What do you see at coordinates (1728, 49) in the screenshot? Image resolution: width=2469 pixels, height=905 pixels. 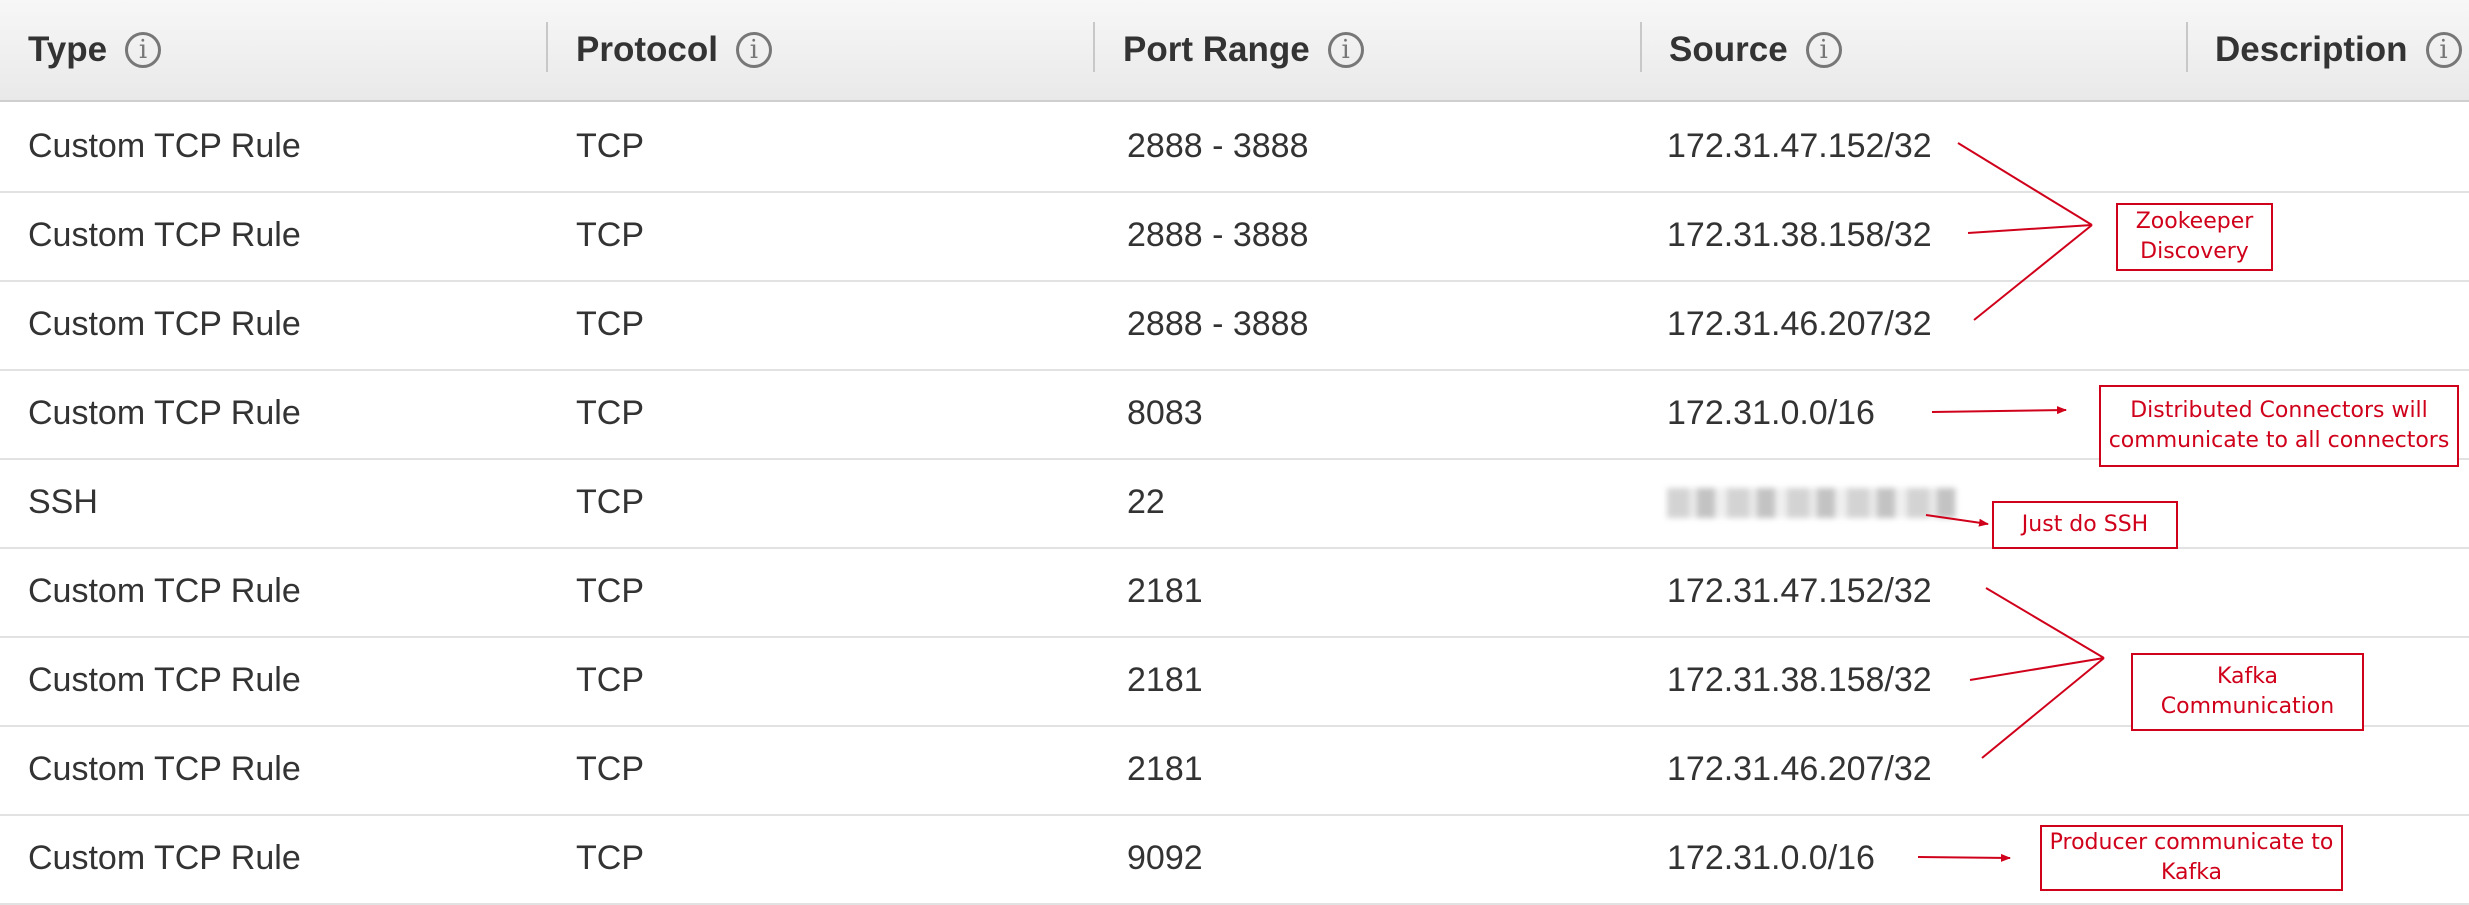 I see `column-header-label: Source` at bounding box center [1728, 49].